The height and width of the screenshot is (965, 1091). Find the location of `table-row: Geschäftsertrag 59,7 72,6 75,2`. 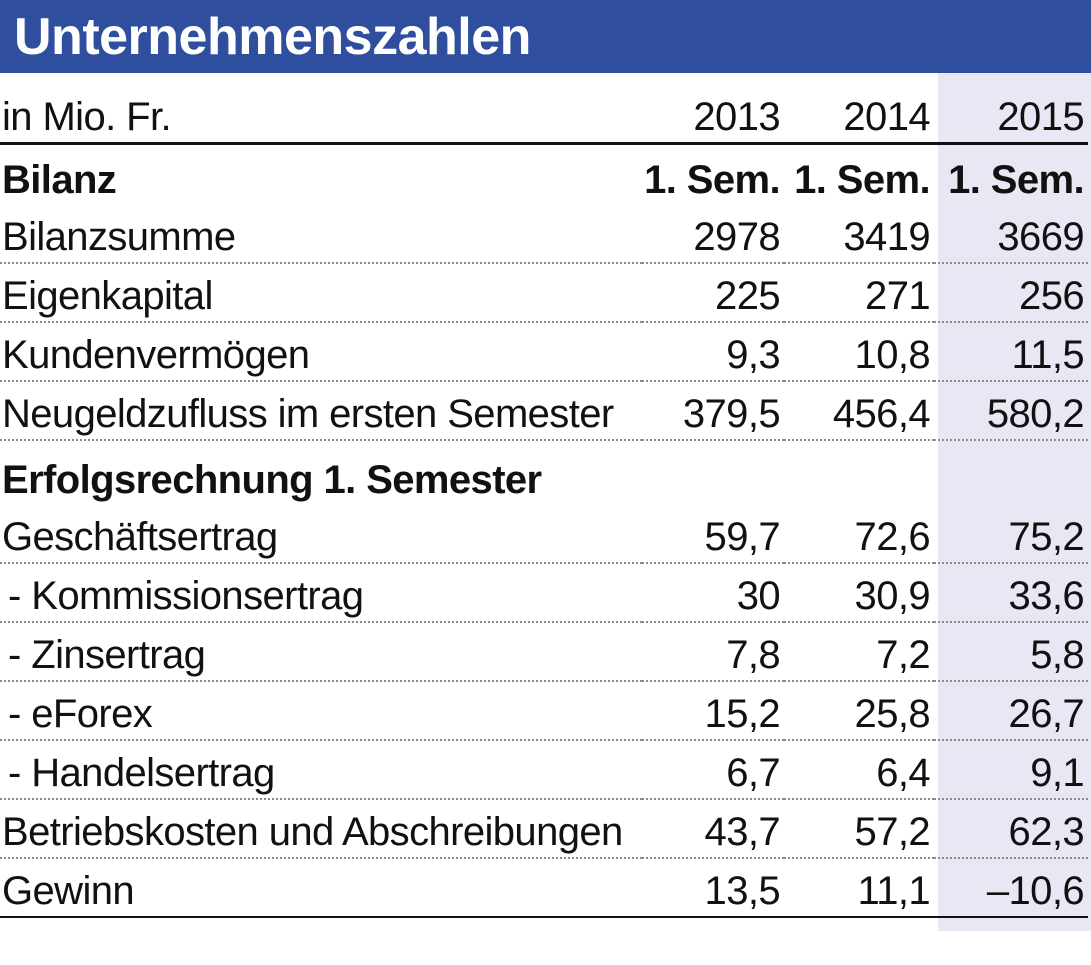

table-row: Geschäftsertrag 59,7 72,6 75,2 is located at coordinates (544, 534).